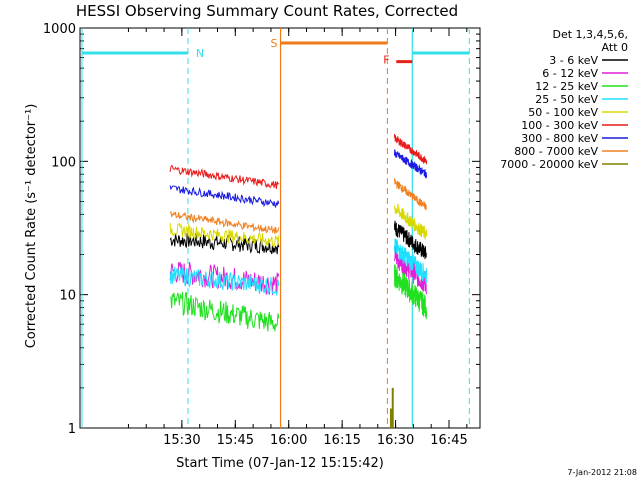 This screenshot has height=480, width=640. What do you see at coordinates (573, 60) in the screenshot?
I see `legend-label-0: 3 - 6 keV` at bounding box center [573, 60].